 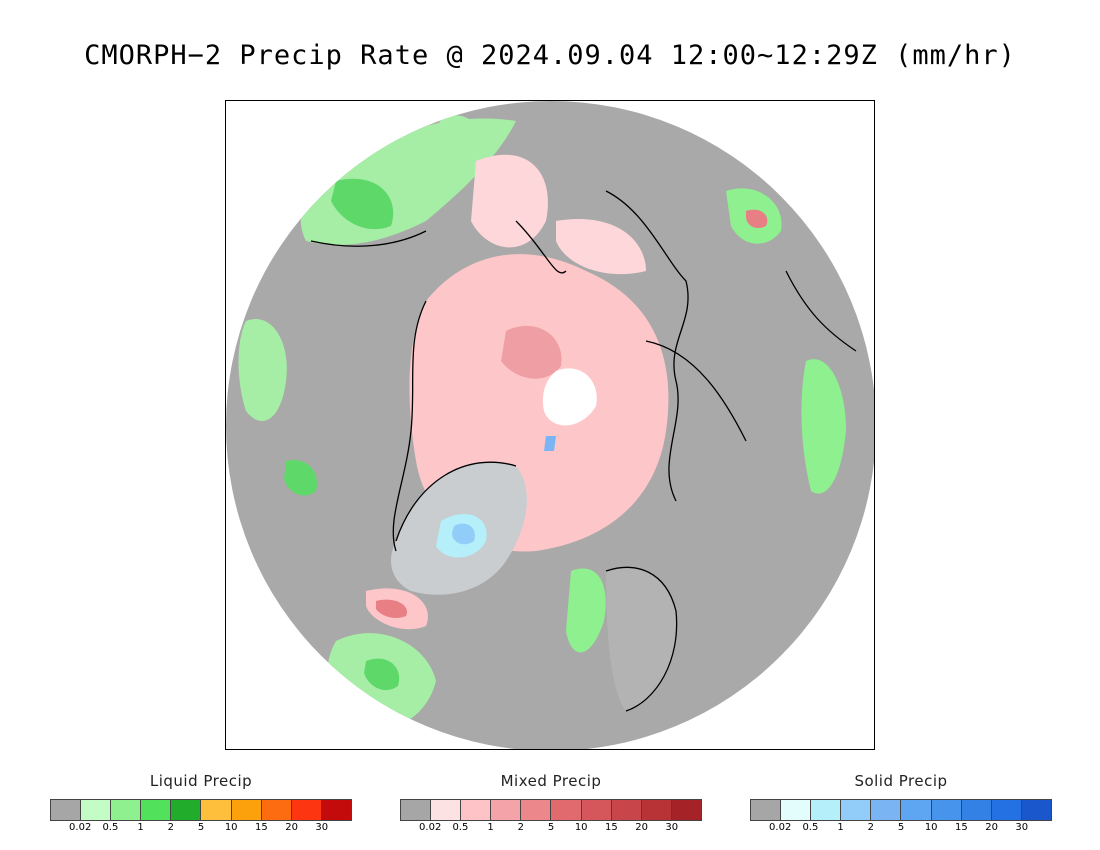 I want to click on ural-rain-band, so click(x=823, y=426).